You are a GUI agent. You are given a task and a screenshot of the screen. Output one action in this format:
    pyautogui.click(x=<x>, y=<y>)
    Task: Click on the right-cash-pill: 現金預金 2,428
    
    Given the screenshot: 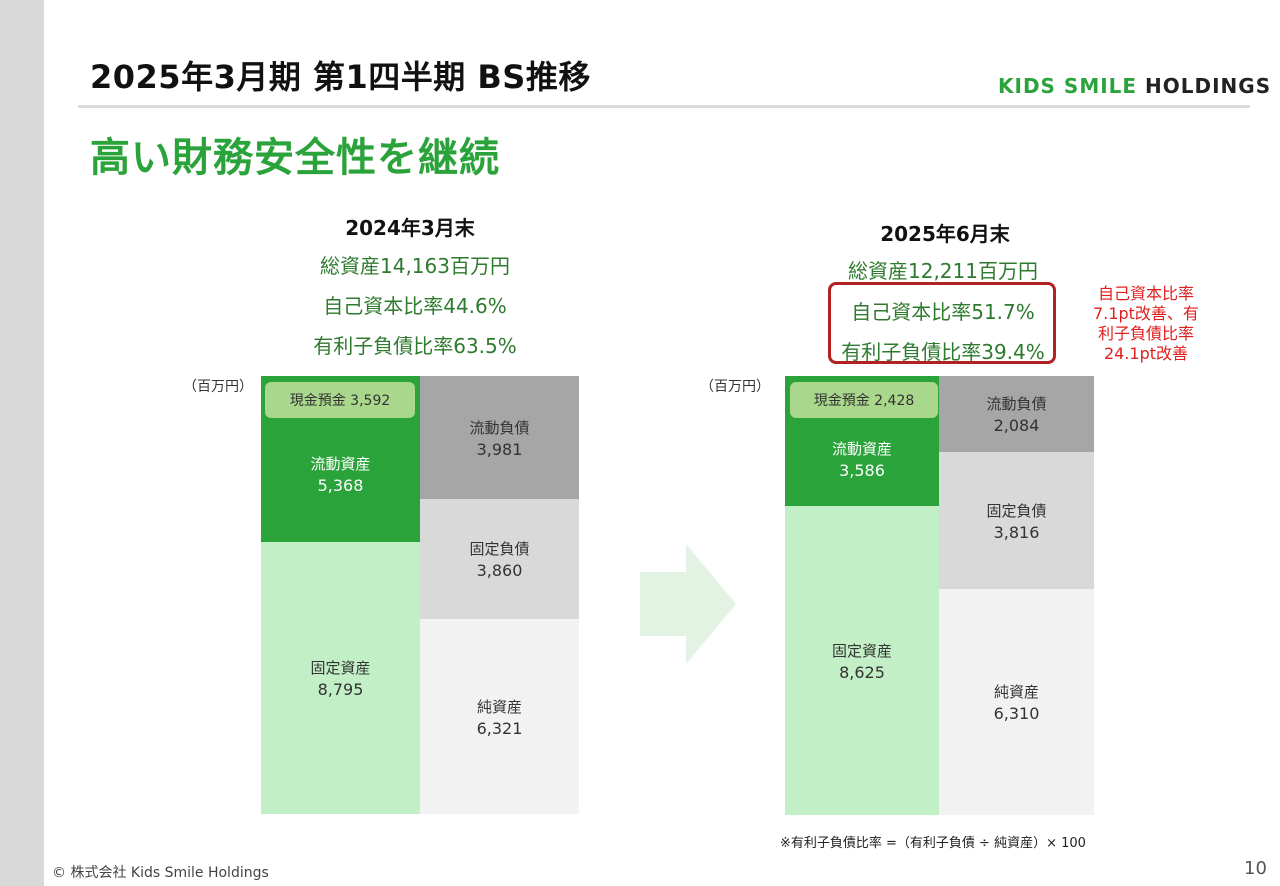 What is the action you would take?
    pyautogui.click(x=864, y=400)
    